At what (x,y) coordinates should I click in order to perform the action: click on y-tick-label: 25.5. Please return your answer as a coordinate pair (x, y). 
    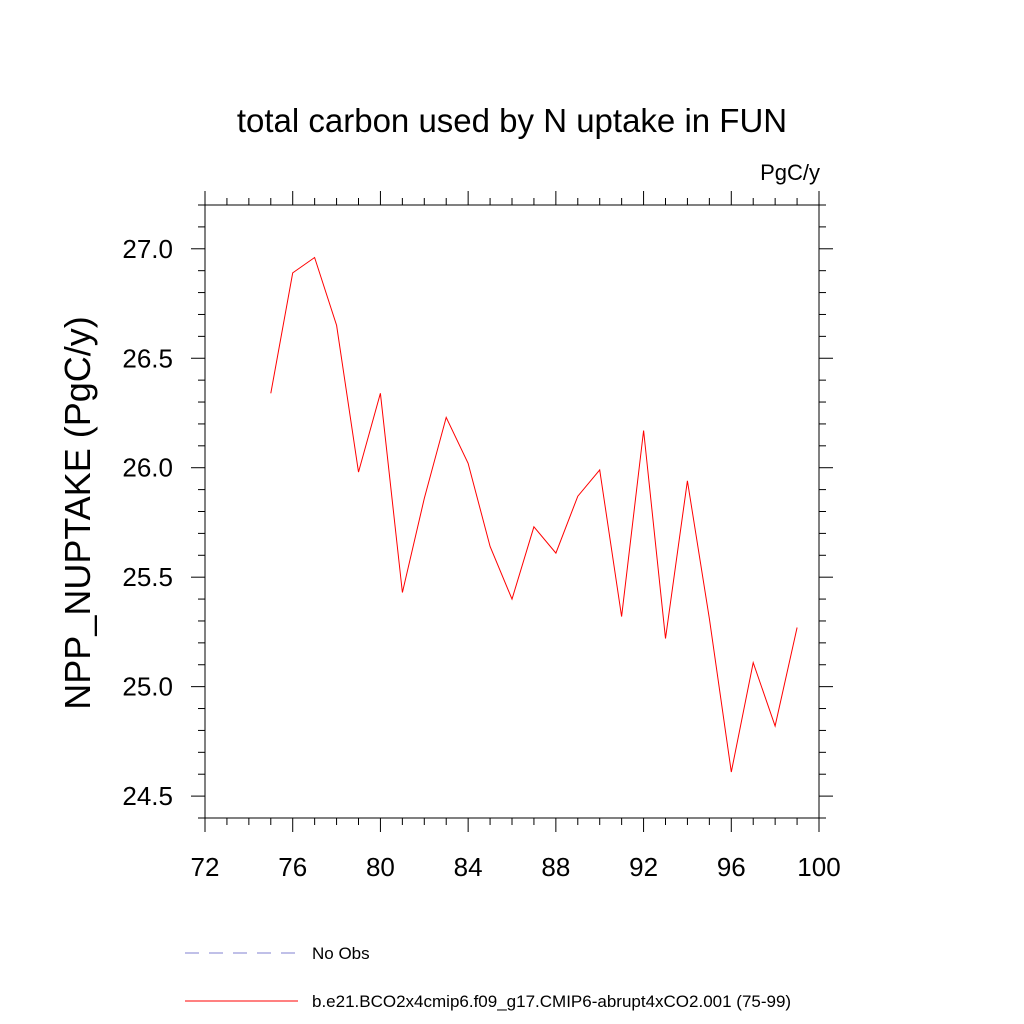
    Looking at the image, I should click on (147, 577).